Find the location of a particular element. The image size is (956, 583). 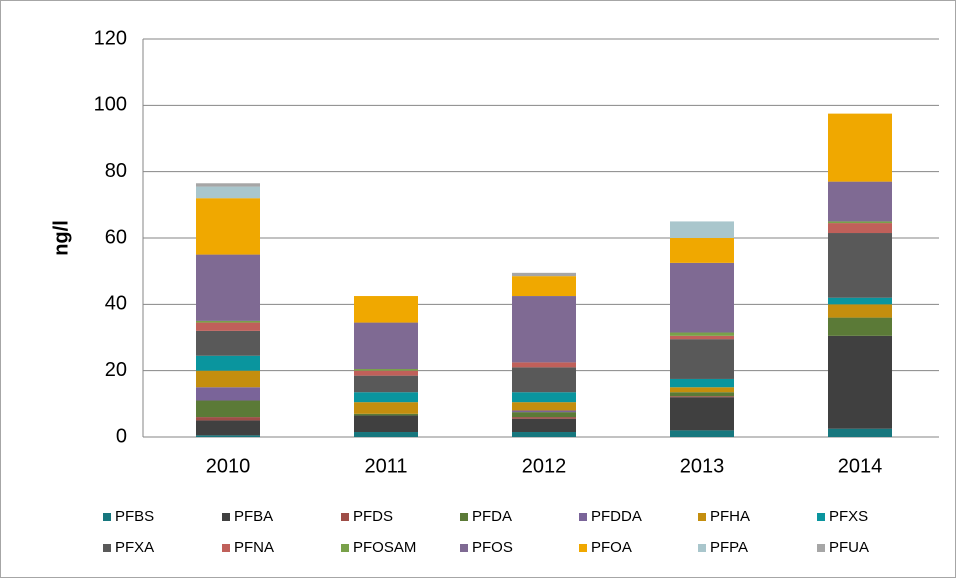

legend-label: PFHA is located at coordinates (730, 516).